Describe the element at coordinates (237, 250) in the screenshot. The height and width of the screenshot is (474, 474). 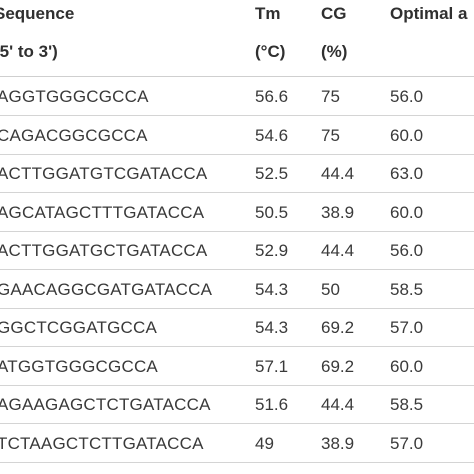
I see `table-row: ACTTGGATGCTGATACCA 52.9 44.4 56.0` at that location.